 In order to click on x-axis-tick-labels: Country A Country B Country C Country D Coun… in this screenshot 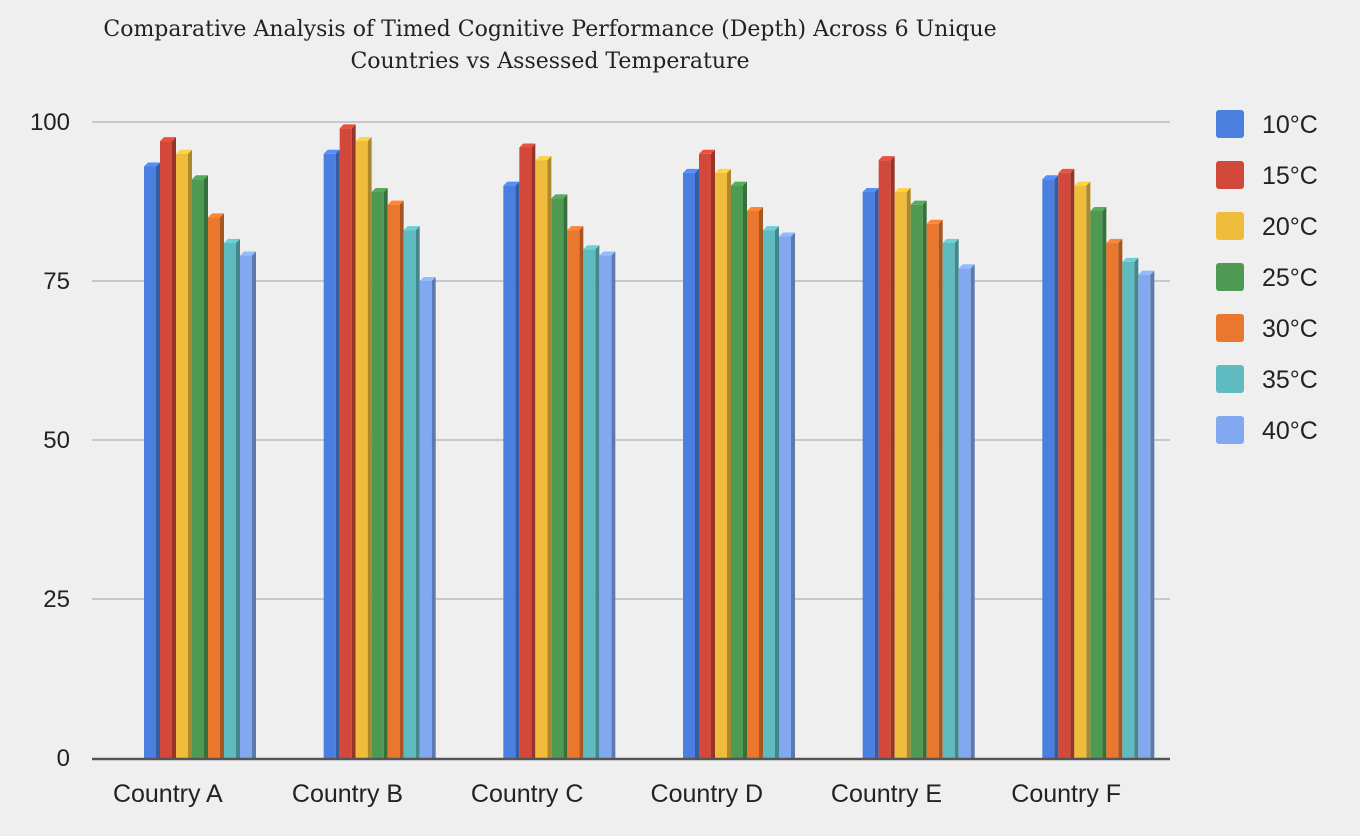, I will do `click(617, 794)`.